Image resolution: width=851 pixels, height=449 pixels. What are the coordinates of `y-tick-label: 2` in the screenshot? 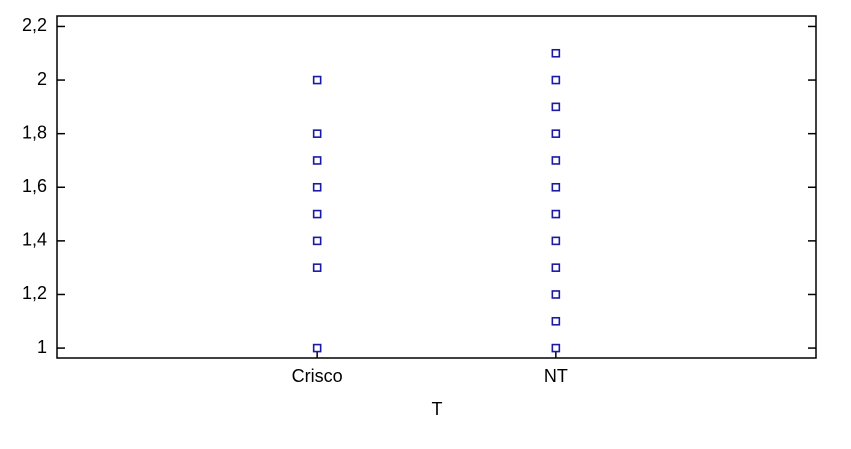 It's located at (42, 79).